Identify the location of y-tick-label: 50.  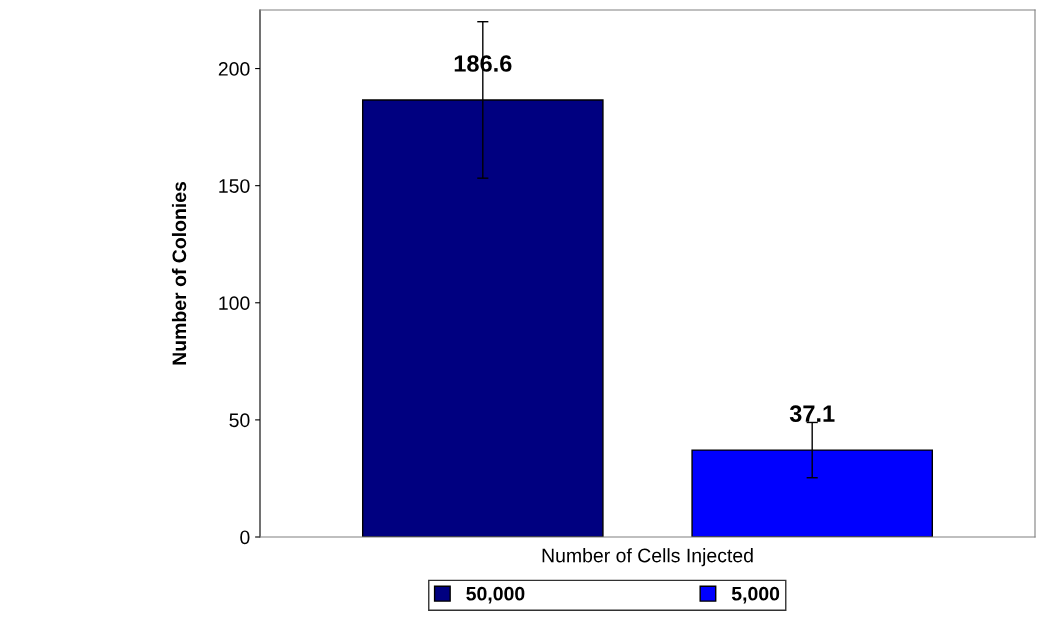
(239, 420).